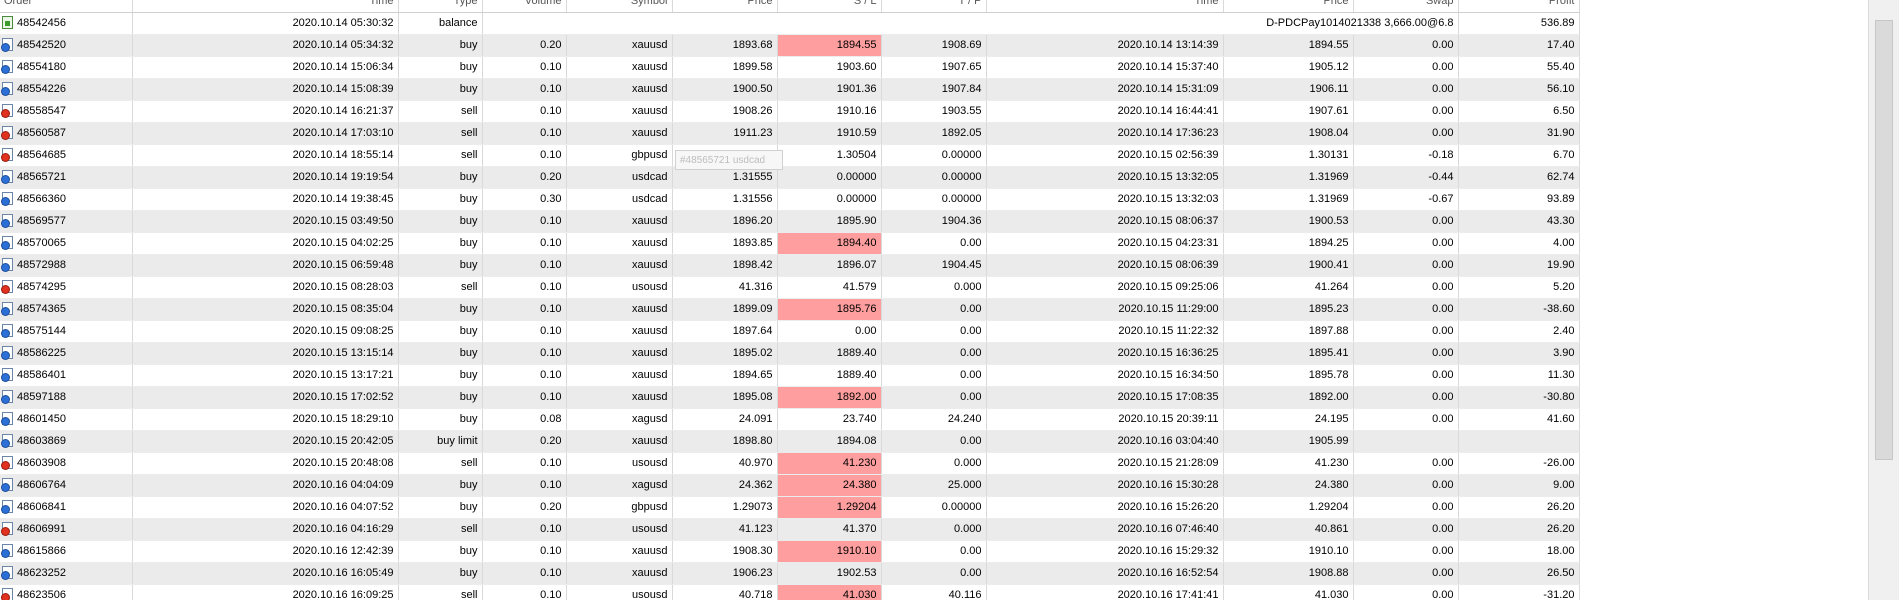 This screenshot has height=600, width=1899. Describe the element at coordinates (440, 375) in the screenshot. I see `type-cell: buy` at that location.